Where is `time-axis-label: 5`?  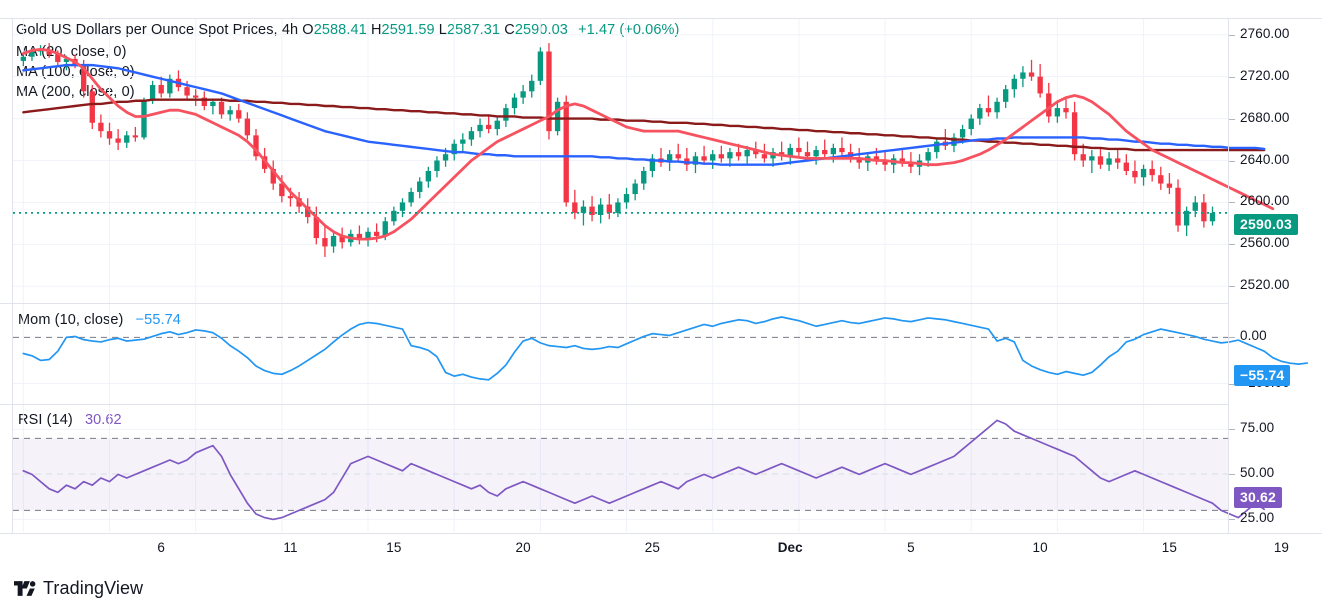 time-axis-label: 5 is located at coordinates (911, 547).